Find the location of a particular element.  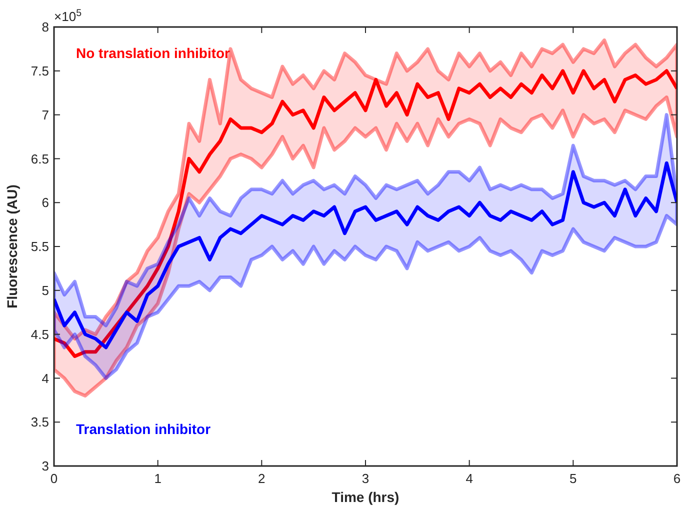

y-axis-title: Fluorescence (AU) is located at coordinates (12, 246).